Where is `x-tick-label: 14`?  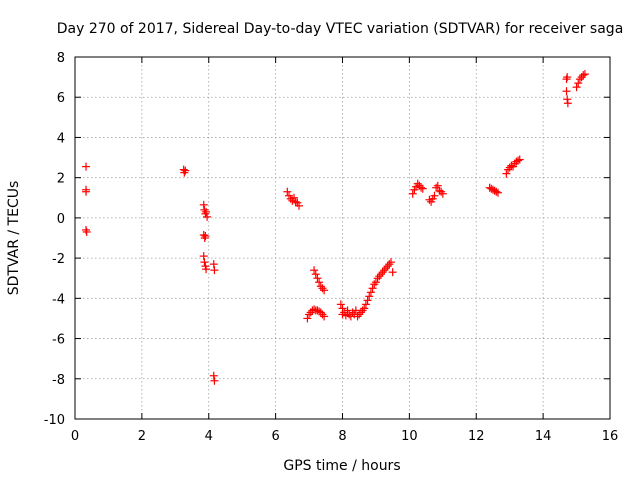 x-tick-label: 14 is located at coordinates (543, 436).